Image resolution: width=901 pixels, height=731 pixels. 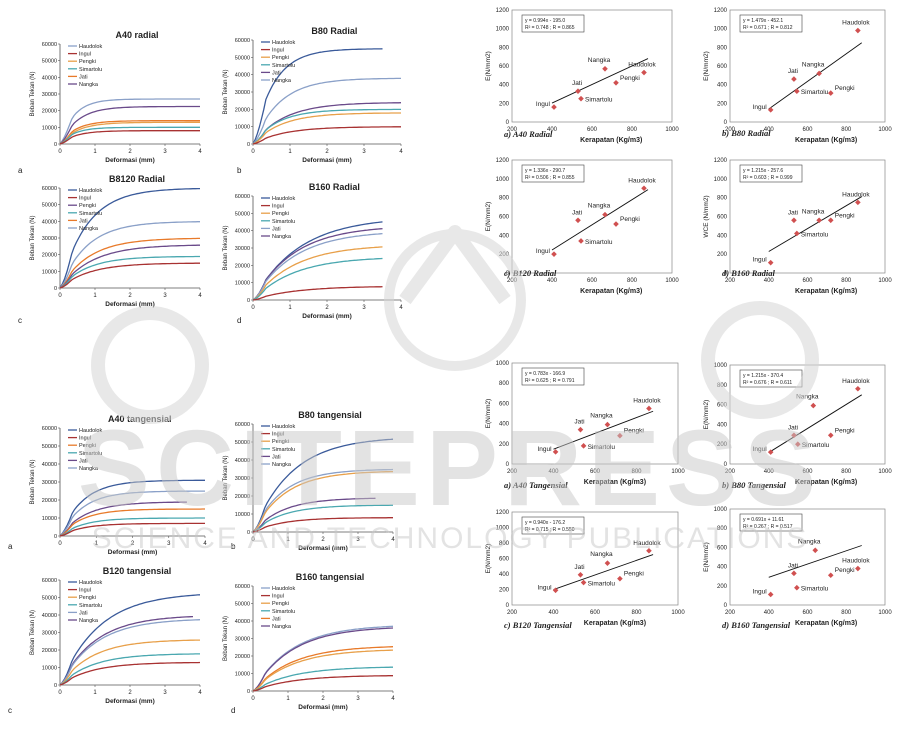 What do you see at coordinates (137, 179) in the screenshot?
I see `chart-title: B8120 Radial` at bounding box center [137, 179].